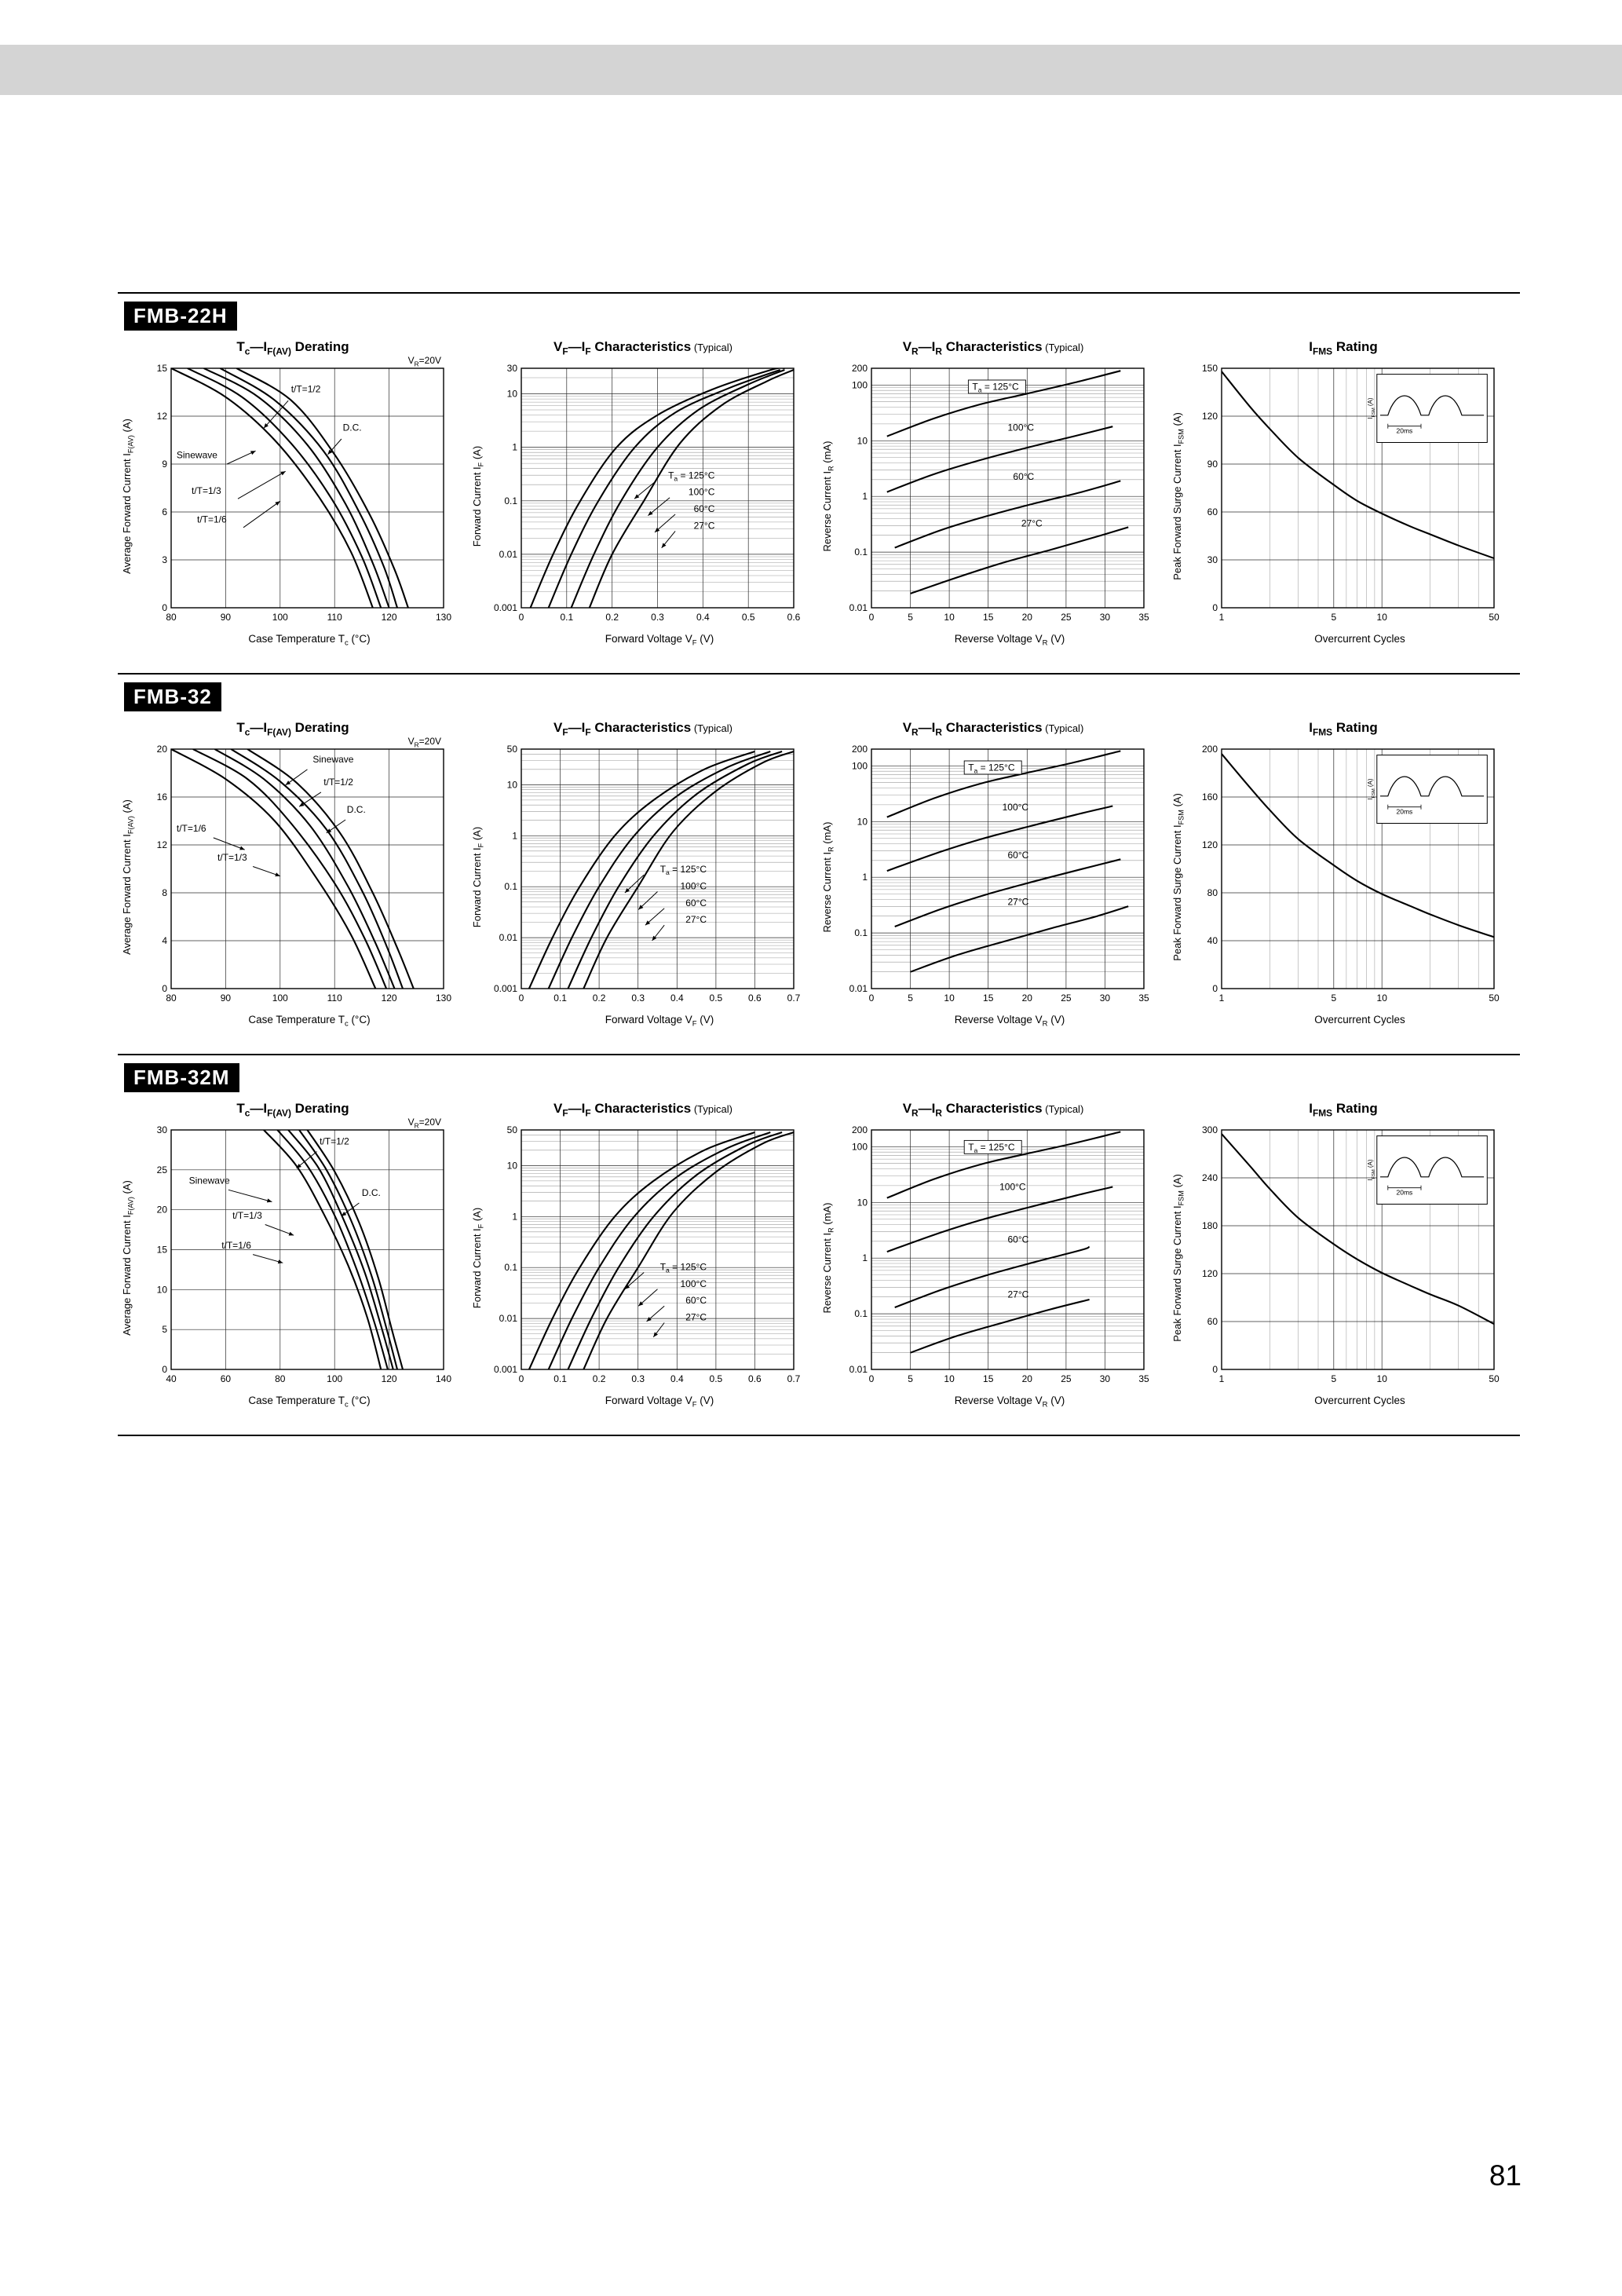  Describe the element at coordinates (508, 937) in the screenshot. I see `y-tick-label: 0.01` at that location.